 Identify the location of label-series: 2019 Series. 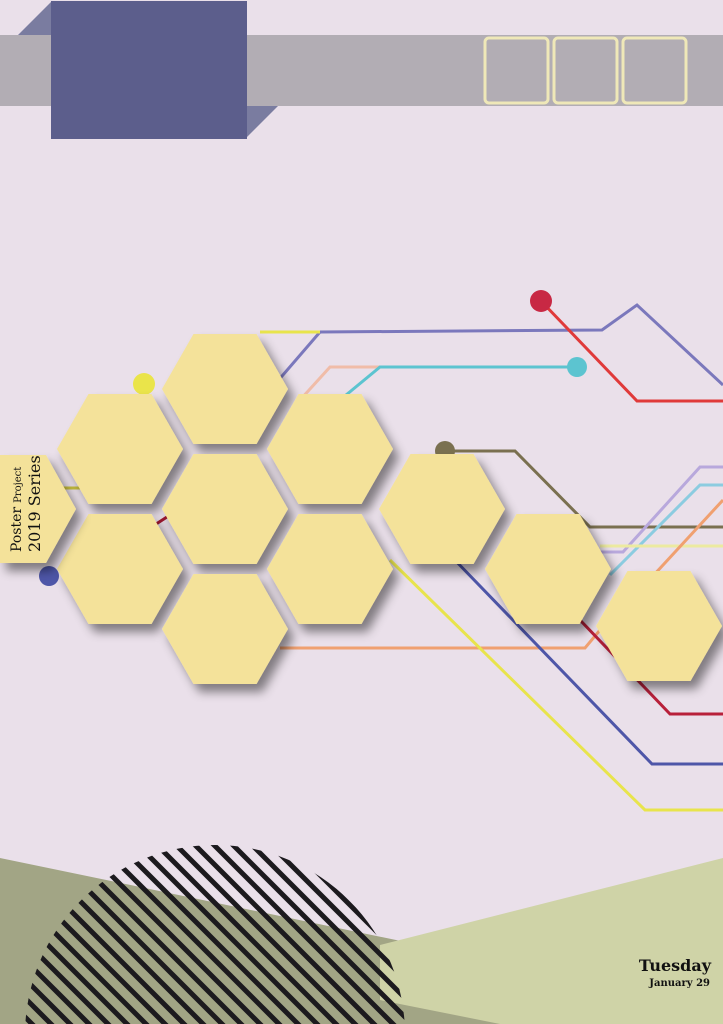
(34, 503).